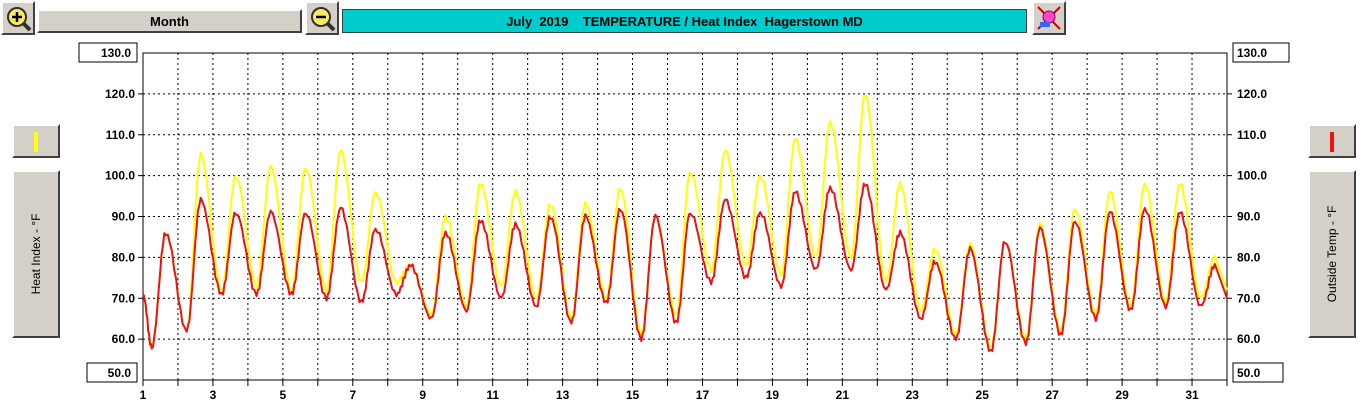  I want to click on left-y-tick-label: 120.0, so click(120, 94).